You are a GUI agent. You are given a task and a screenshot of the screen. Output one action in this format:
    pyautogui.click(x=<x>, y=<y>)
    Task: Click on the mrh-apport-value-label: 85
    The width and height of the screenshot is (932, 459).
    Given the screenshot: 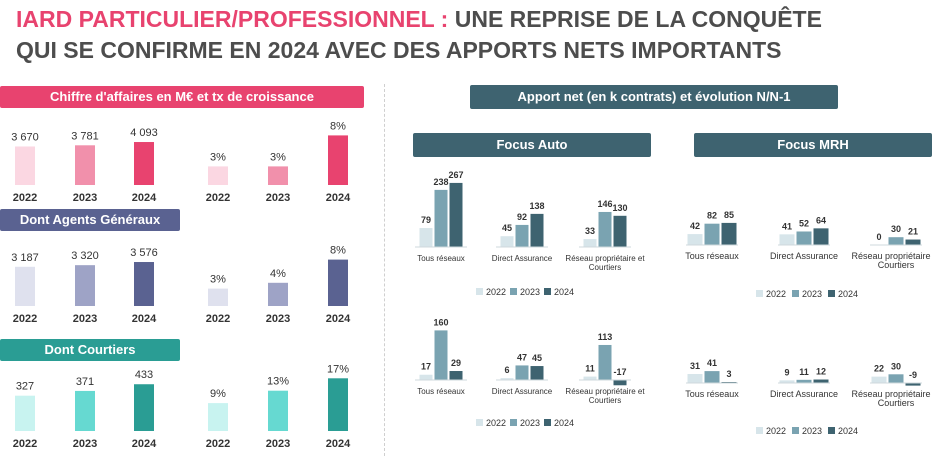 What is the action you would take?
    pyautogui.click(x=729, y=215)
    